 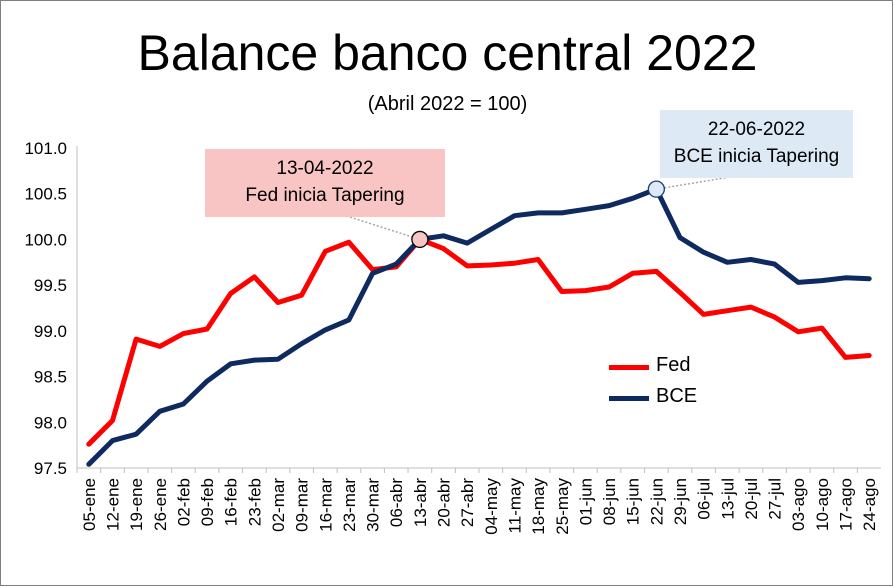 What do you see at coordinates (420, 502) in the screenshot?
I see `x-tick-label: 13-abr` at bounding box center [420, 502].